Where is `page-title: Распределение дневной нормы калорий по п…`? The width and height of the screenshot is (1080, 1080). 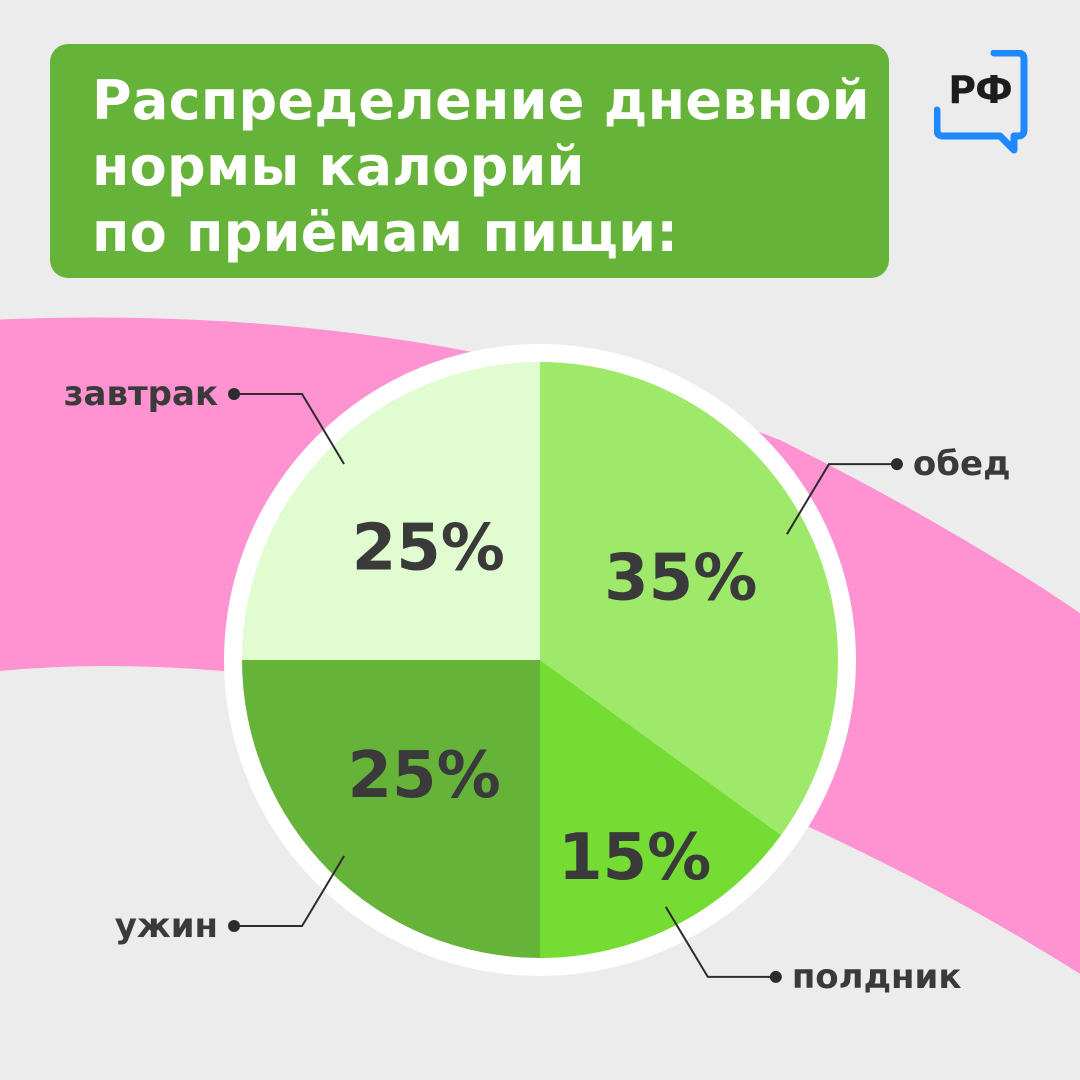 page-title: Распределение дневной нормы калорий по п… is located at coordinates (490, 167).